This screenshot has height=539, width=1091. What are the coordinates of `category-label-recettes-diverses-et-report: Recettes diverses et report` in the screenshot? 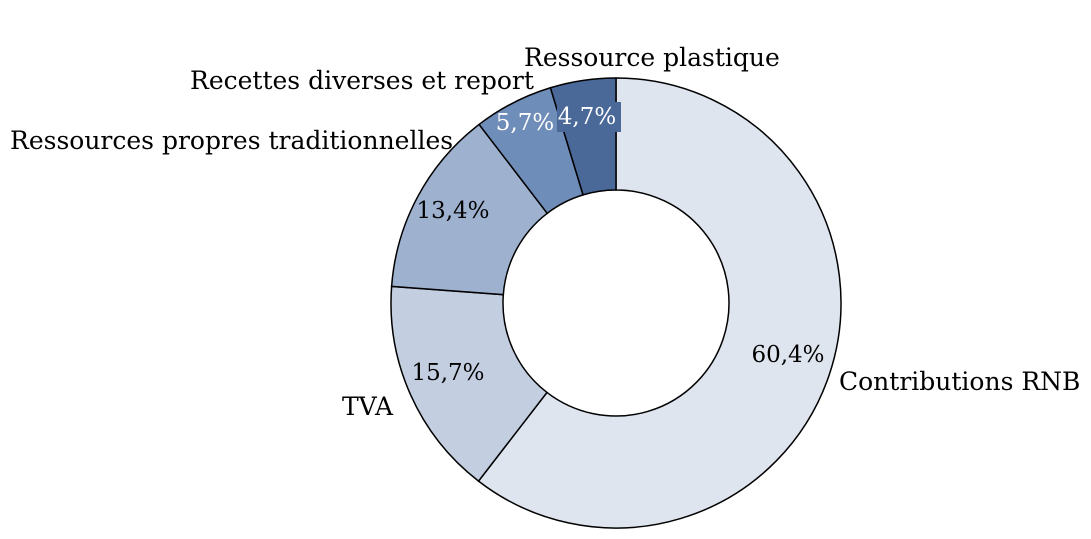 It's located at (362, 80).